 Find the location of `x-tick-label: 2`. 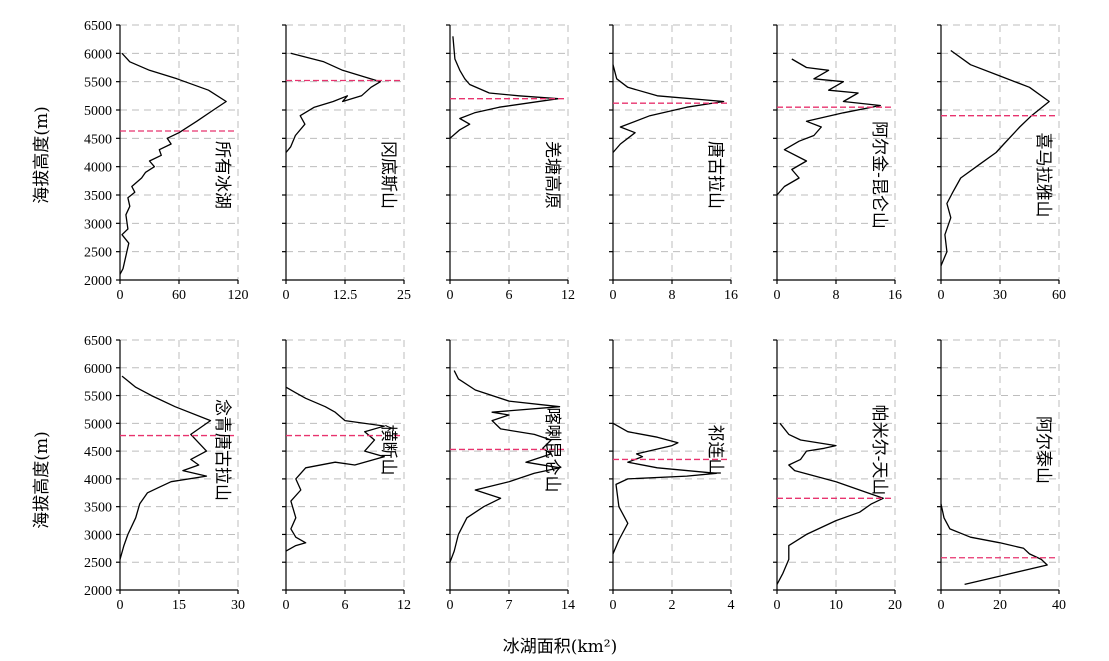

x-tick-label: 2 is located at coordinates (672, 605).